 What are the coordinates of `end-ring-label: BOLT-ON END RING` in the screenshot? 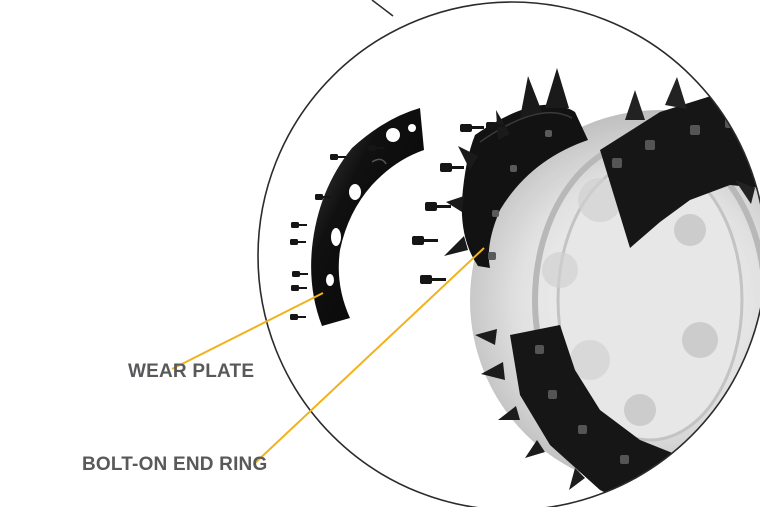 It's located at (175, 464).